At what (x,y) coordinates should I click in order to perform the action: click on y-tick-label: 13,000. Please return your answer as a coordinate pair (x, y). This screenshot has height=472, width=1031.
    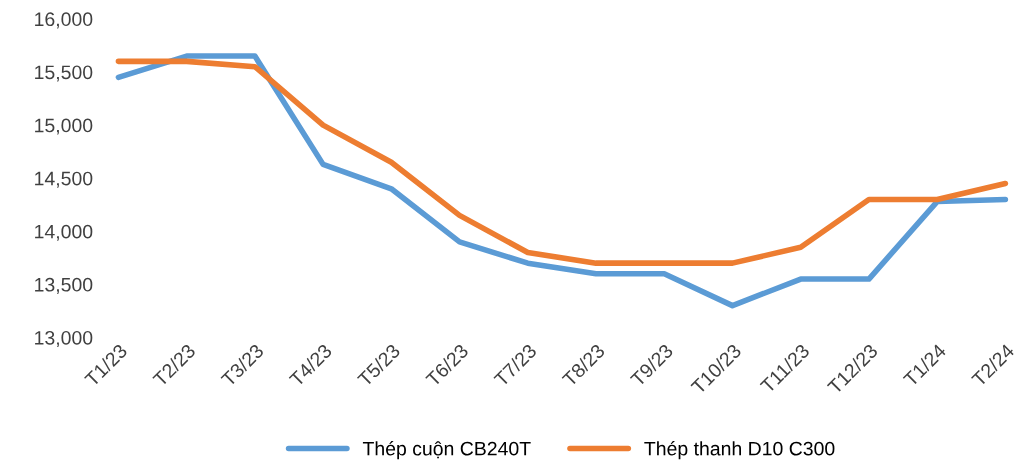
    Looking at the image, I should click on (64, 339).